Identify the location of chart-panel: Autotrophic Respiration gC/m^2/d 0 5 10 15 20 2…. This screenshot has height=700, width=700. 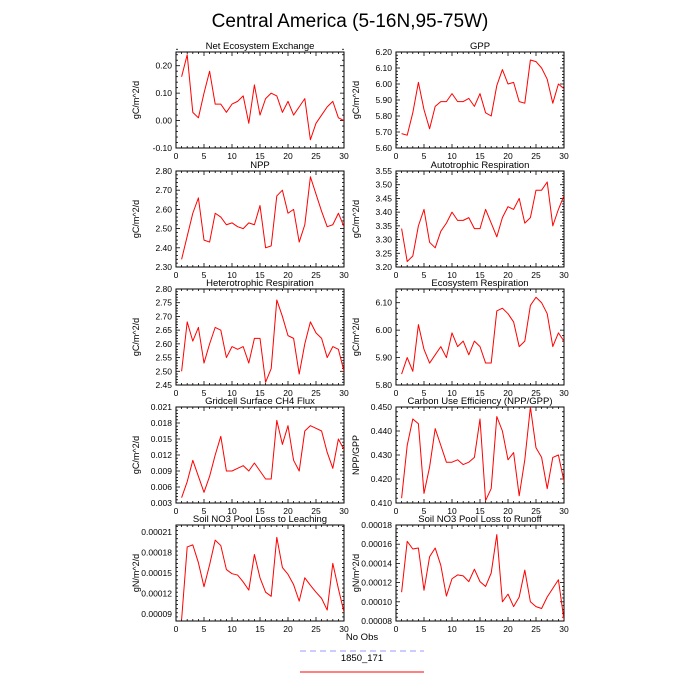
(460, 220).